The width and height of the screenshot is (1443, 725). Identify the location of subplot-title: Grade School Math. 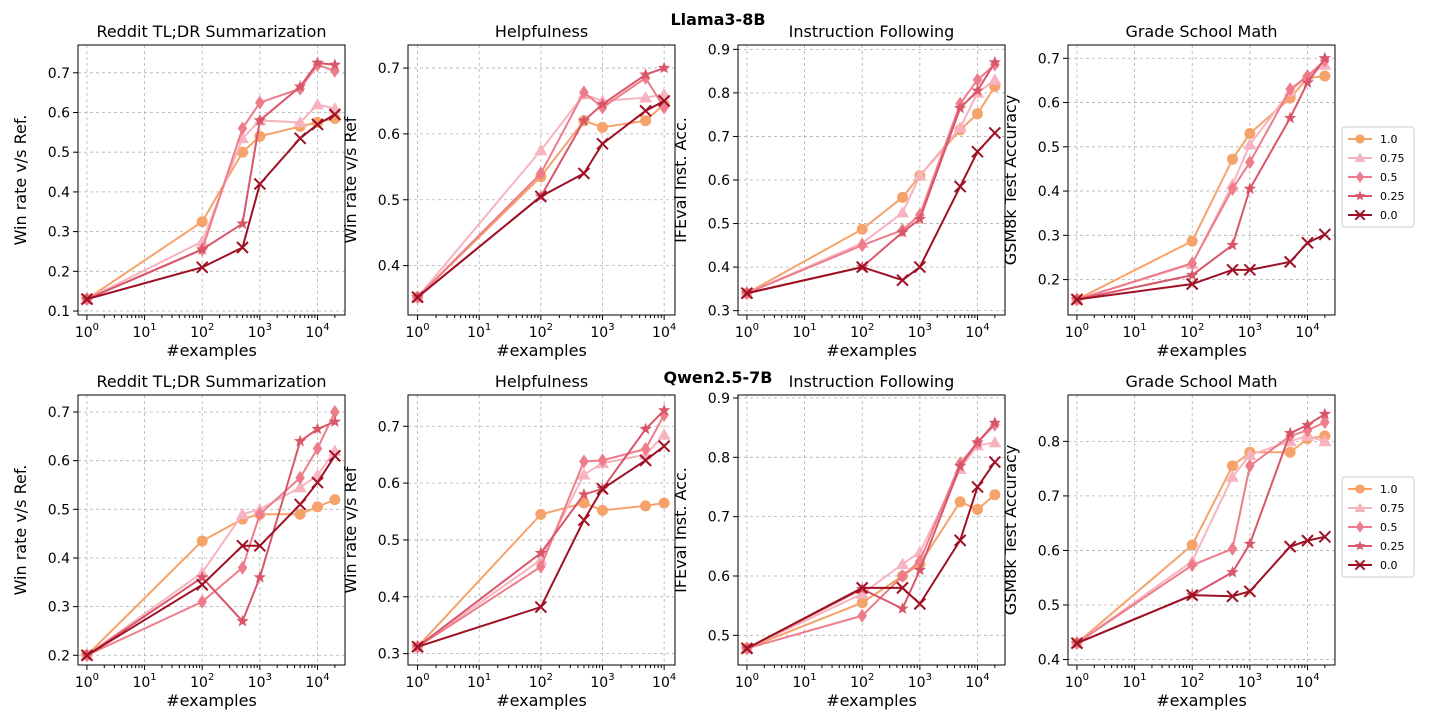
(1201, 31).